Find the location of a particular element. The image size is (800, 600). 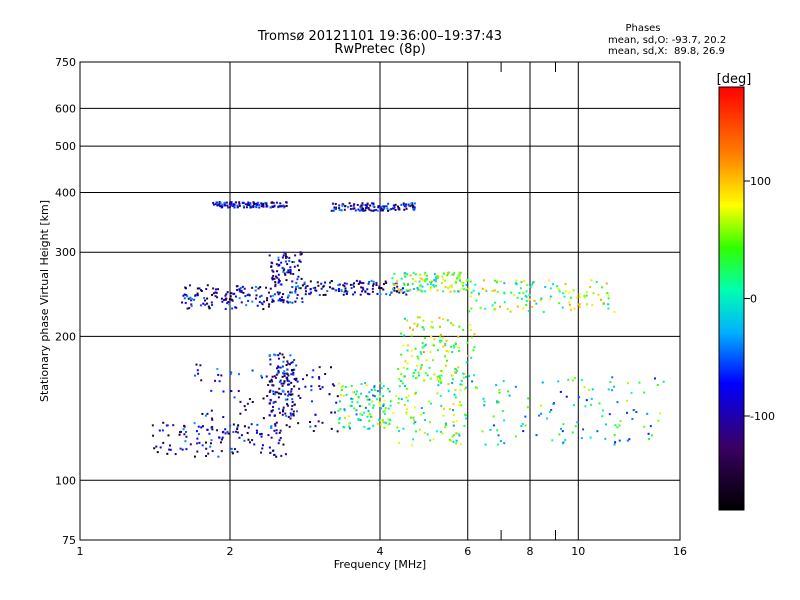

y-tick-label: 200 is located at coordinates (65, 336).